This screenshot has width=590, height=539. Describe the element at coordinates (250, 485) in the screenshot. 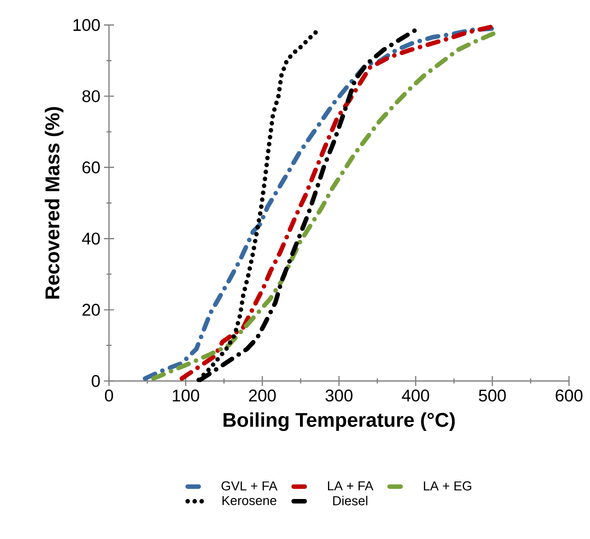

I see `legend-label: GVL + FA` at that location.